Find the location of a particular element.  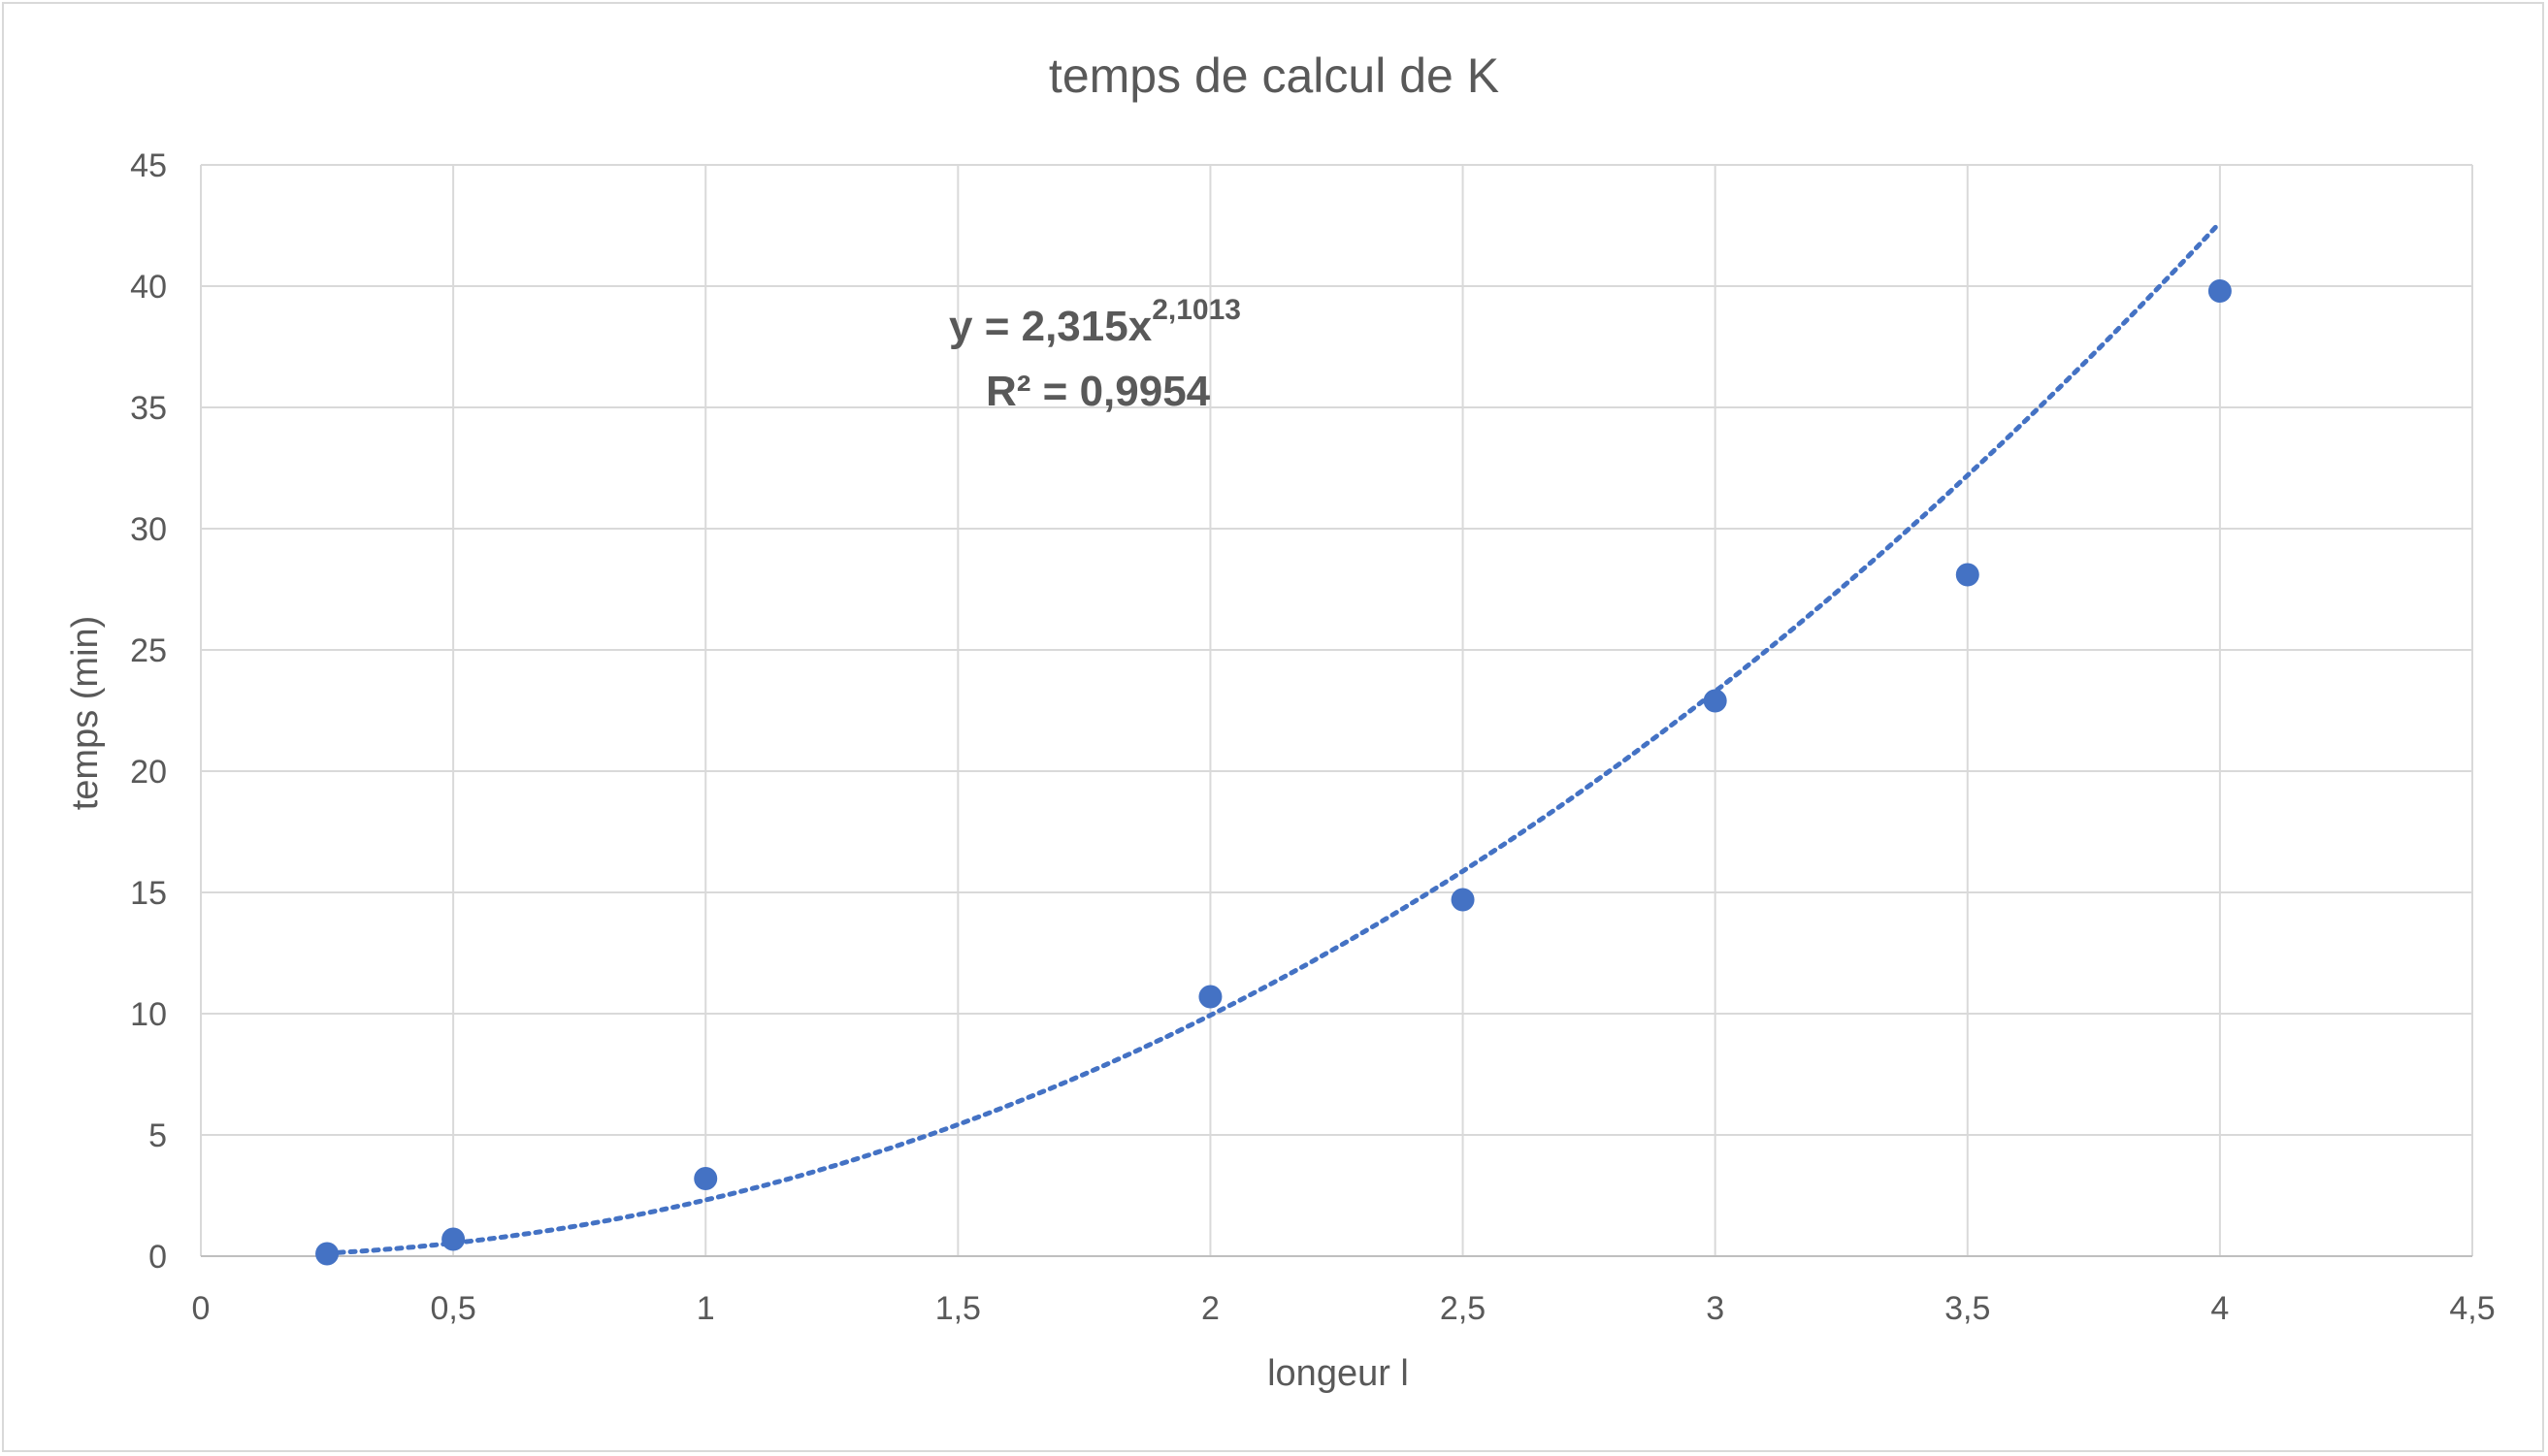

x-tick-label: 3,5 is located at coordinates (1967, 1308).